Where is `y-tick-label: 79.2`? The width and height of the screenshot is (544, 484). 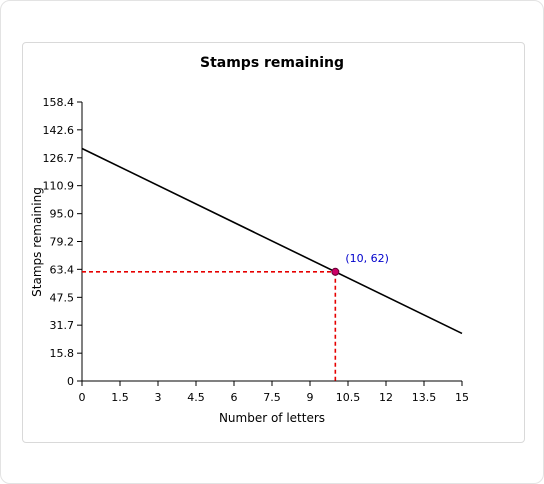
y-tick-label: 79.2 is located at coordinates (62, 242).